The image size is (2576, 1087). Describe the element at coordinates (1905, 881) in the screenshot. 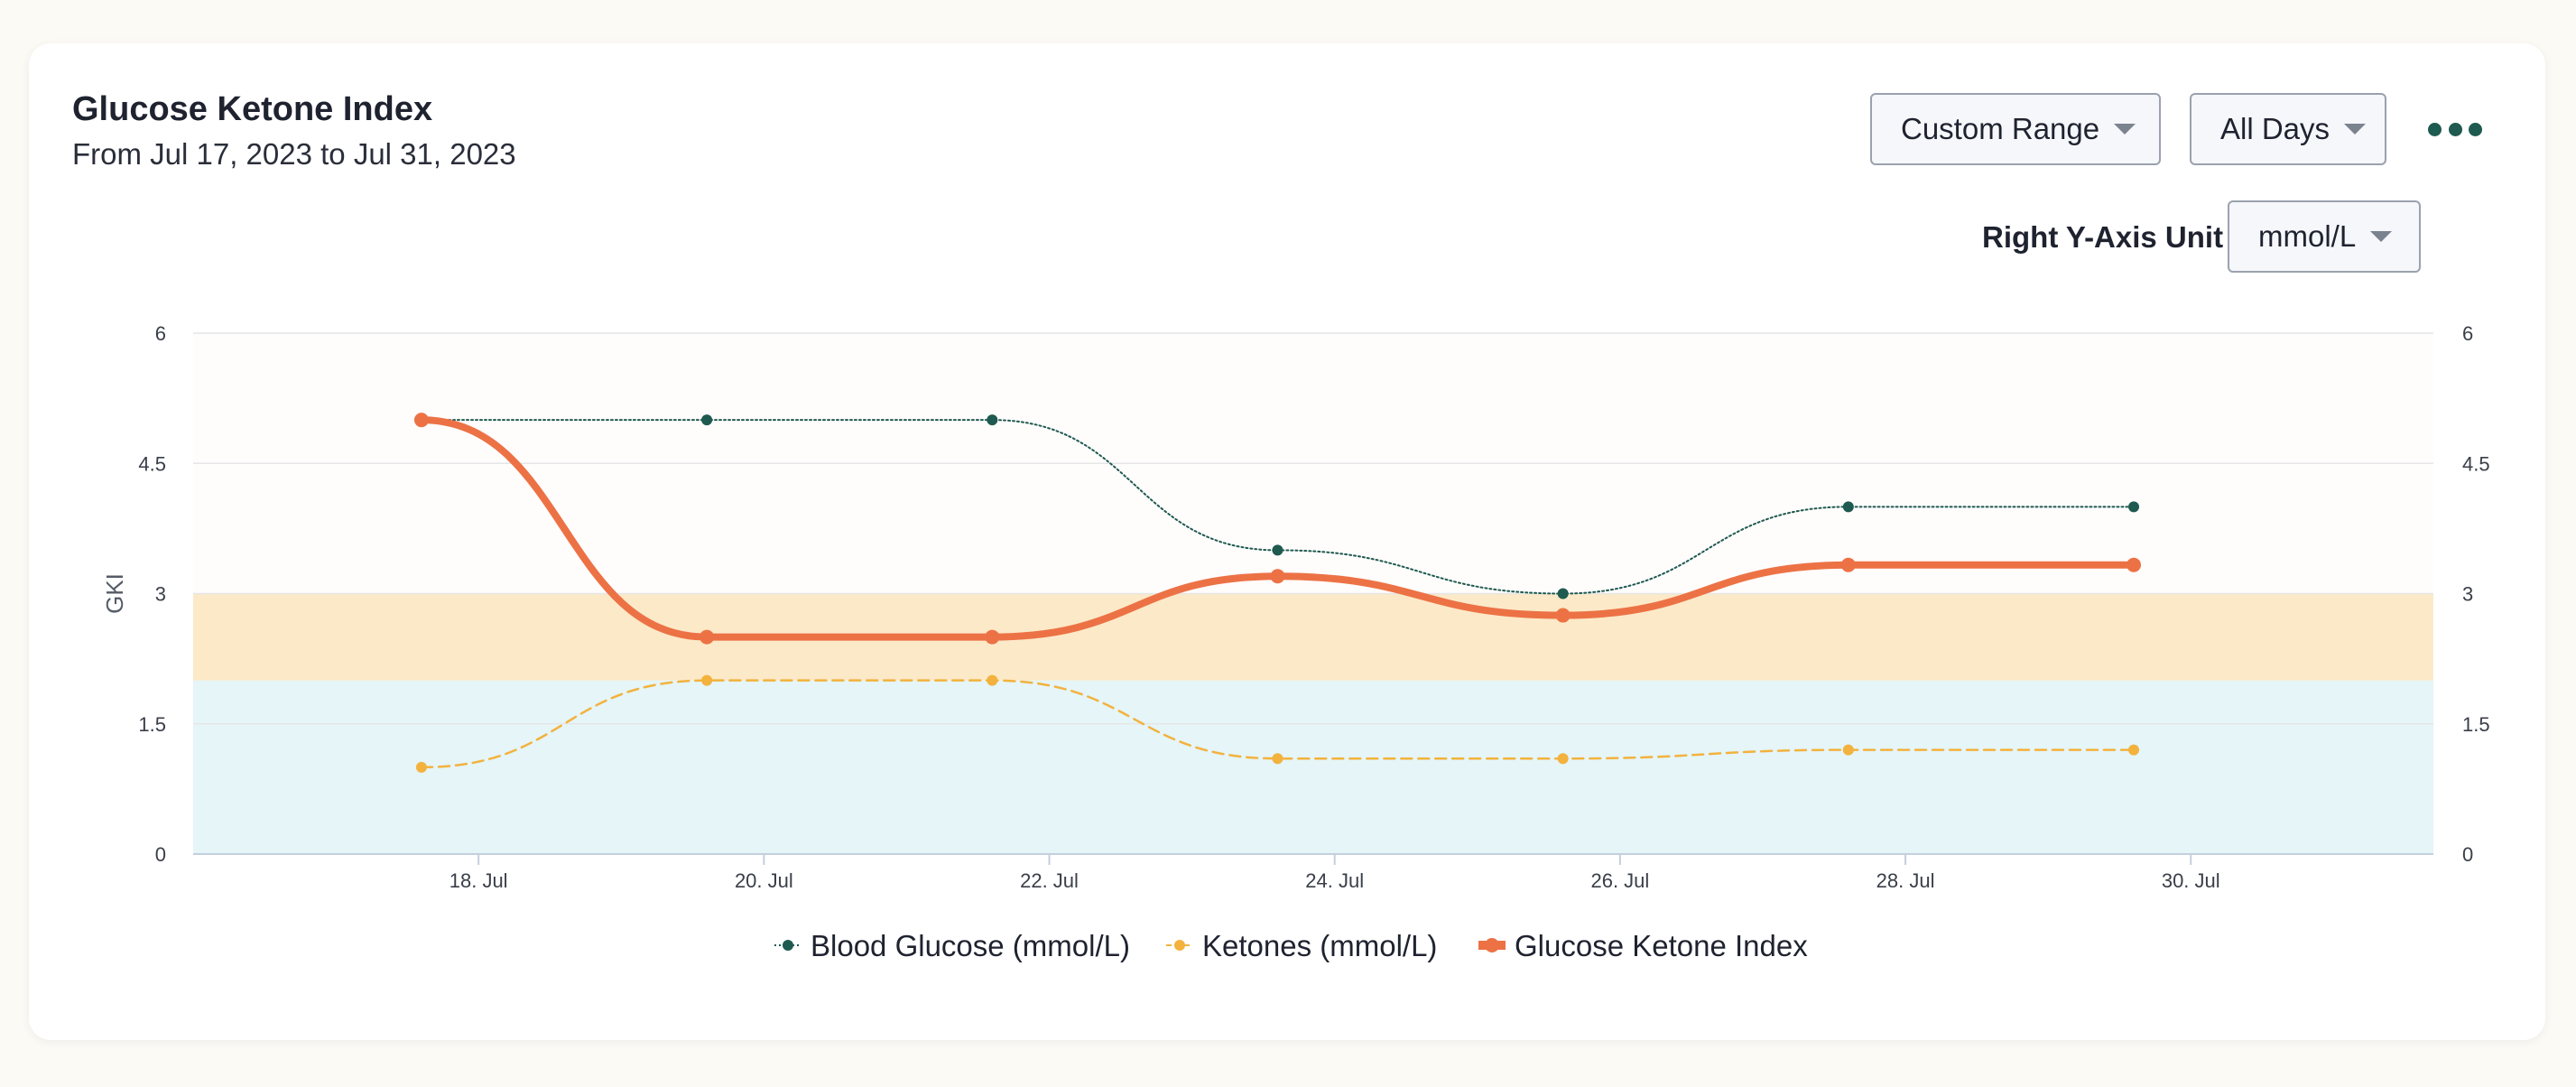

I see `x-tick-label: 28. Jul` at that location.